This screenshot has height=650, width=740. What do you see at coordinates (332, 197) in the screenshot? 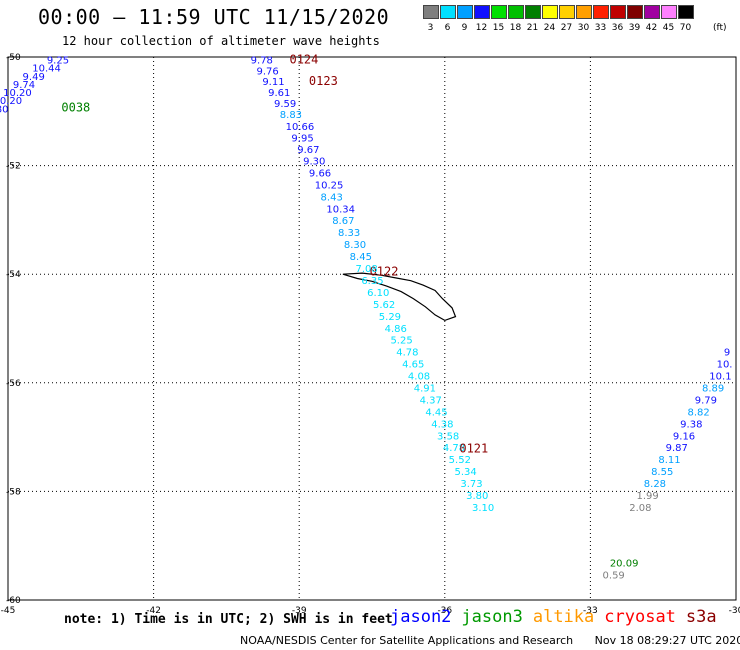
I see `wave-height-value: 8.43` at bounding box center [332, 197].